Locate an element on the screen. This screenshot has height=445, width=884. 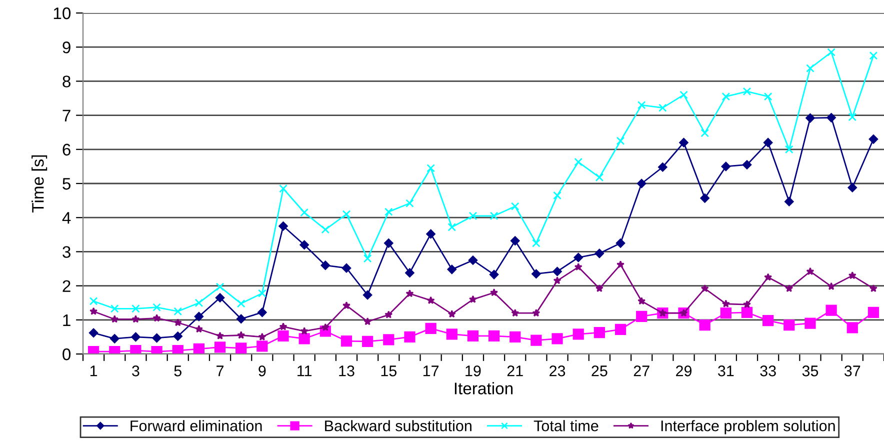
x-tick-label: 5 is located at coordinates (178, 371).